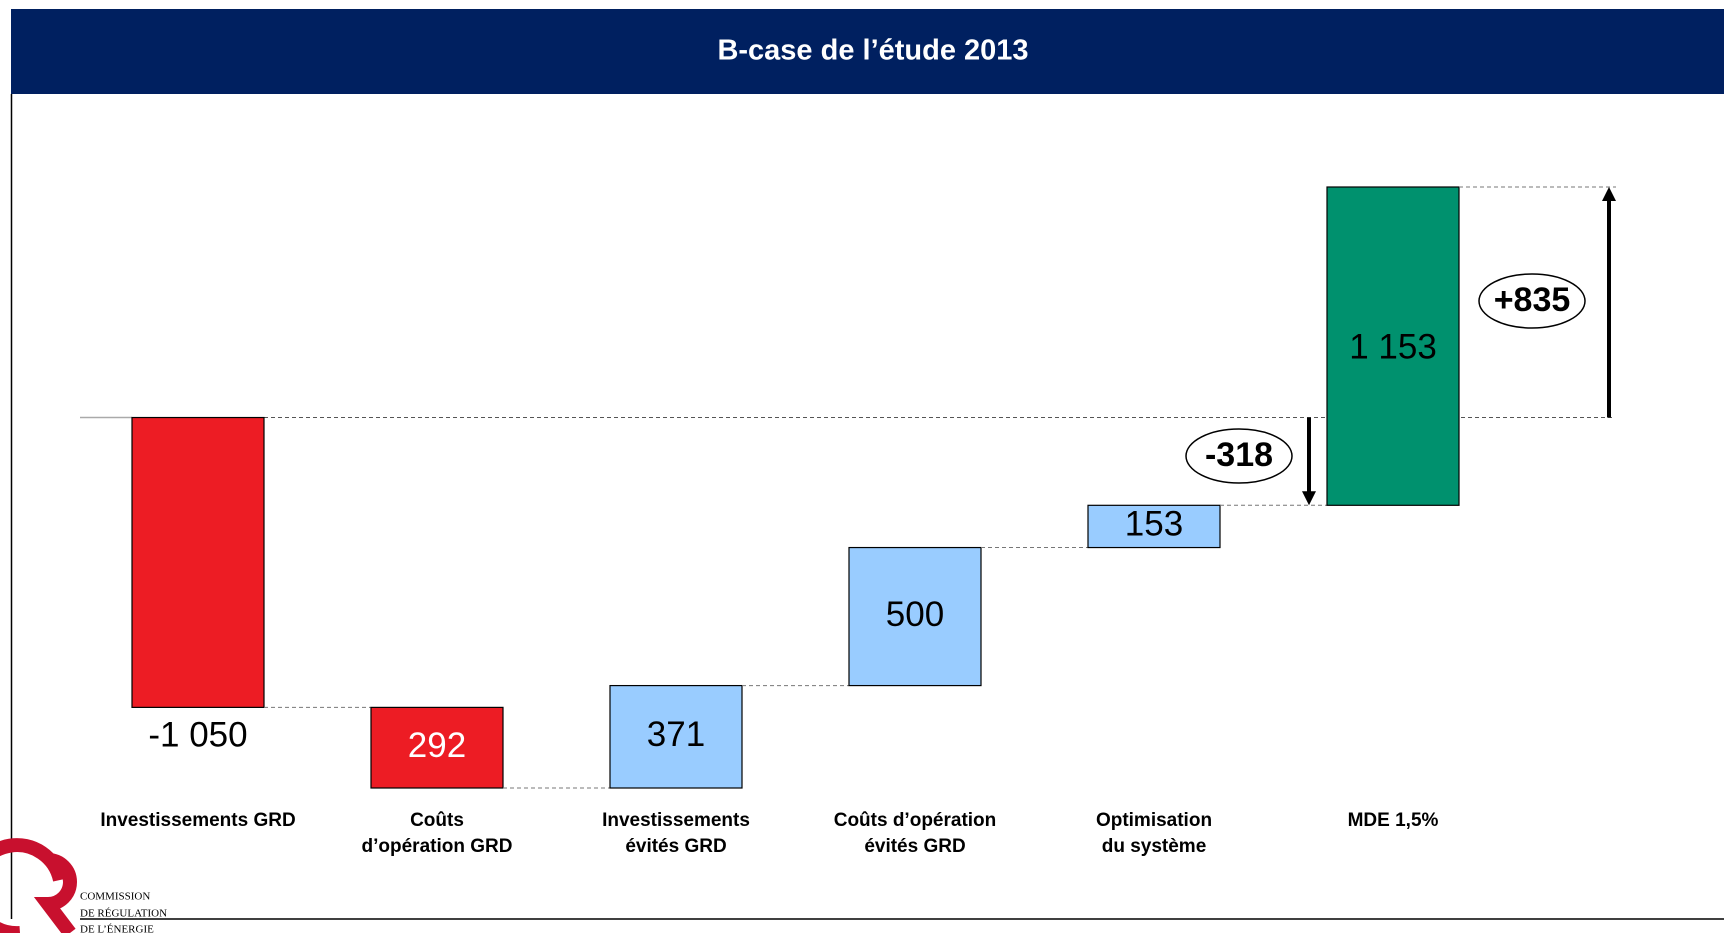 The height and width of the screenshot is (933, 1724). What do you see at coordinates (1393, 820) in the screenshot?
I see `category-label: MDE 1,5%` at bounding box center [1393, 820].